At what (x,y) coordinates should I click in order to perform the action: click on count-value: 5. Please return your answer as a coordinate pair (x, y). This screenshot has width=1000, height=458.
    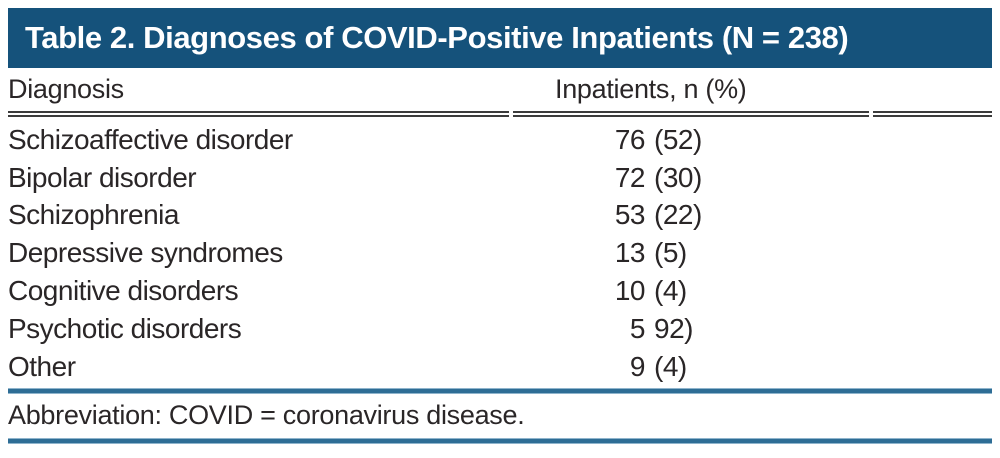
    Looking at the image, I should click on (637, 328).